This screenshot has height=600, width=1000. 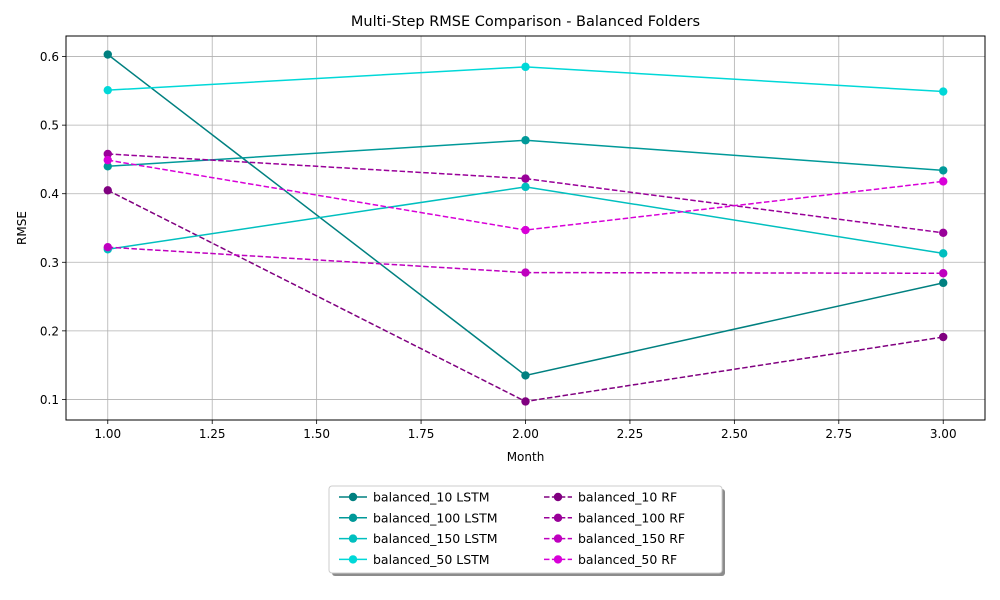 I want to click on y-tick-label: 0.3, so click(x=49, y=263).